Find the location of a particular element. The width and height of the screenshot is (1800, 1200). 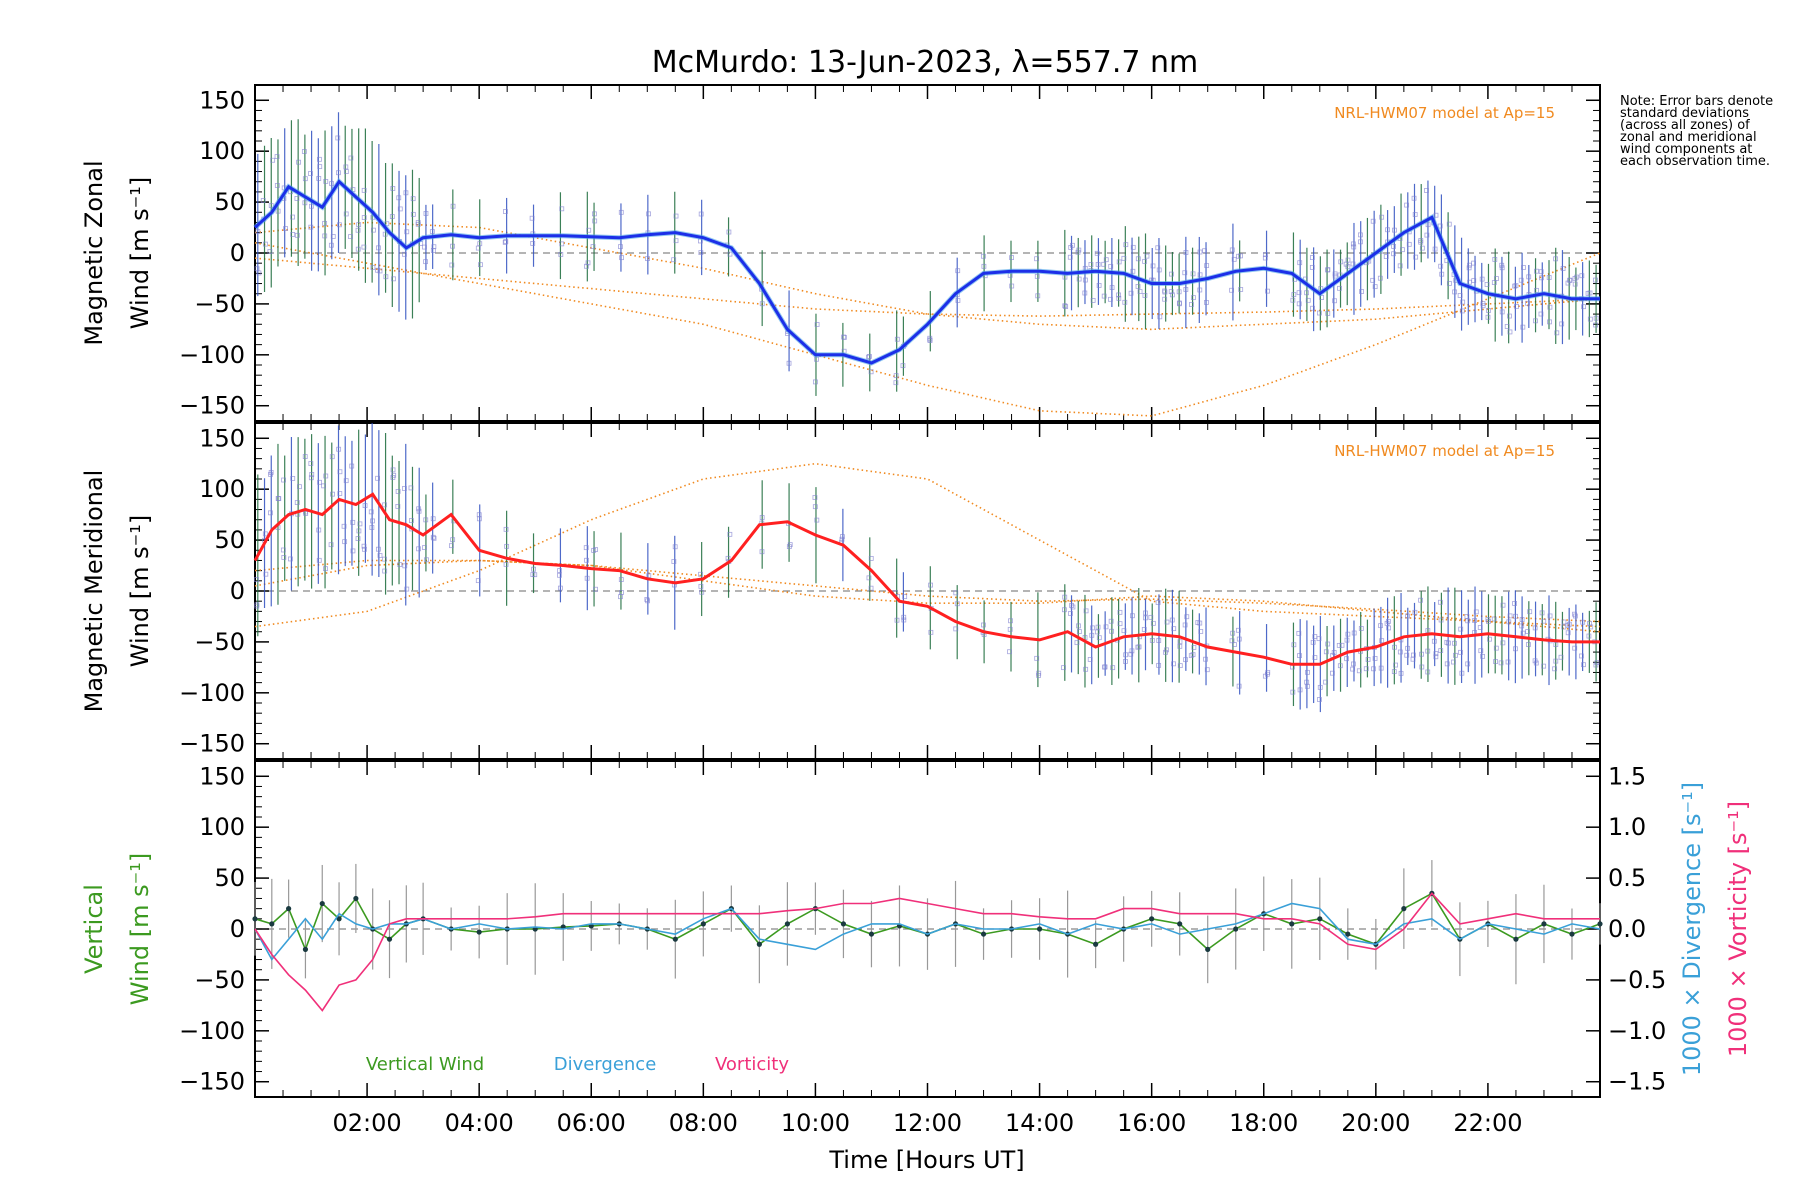

y-tick-label: −50 is located at coordinates (219, 304).